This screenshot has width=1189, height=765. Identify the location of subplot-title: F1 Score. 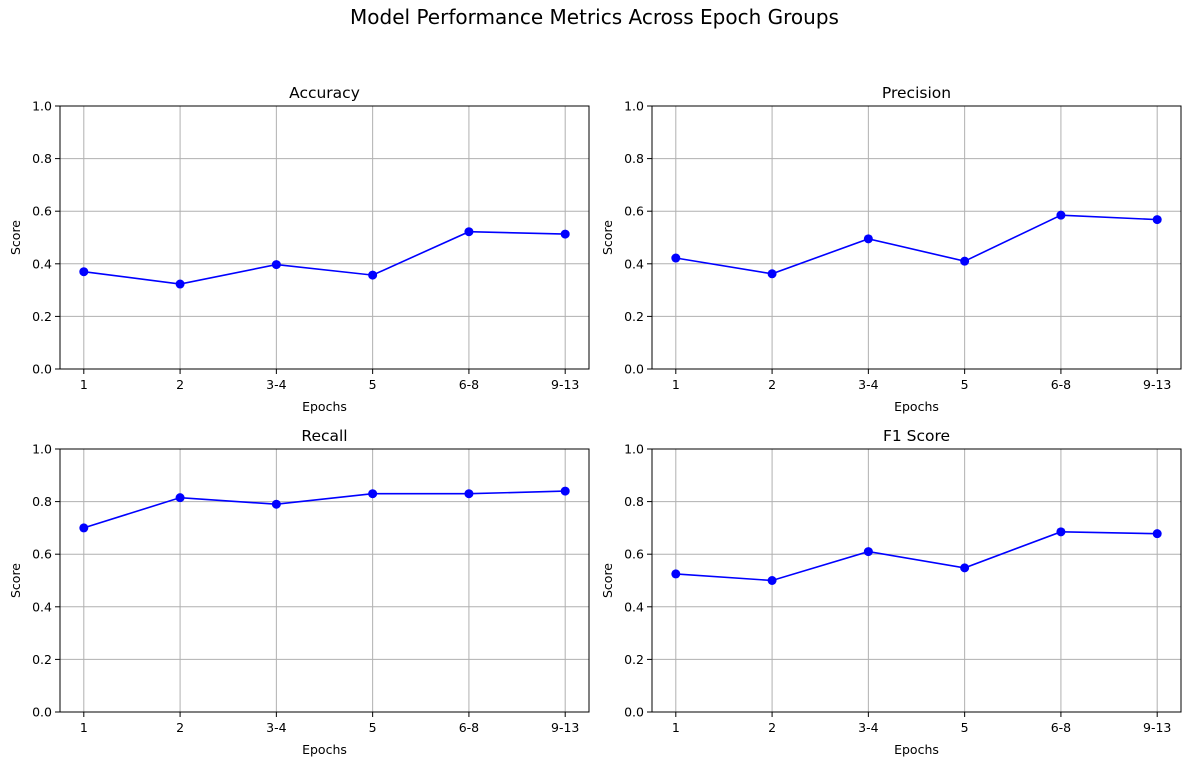
(916, 436).